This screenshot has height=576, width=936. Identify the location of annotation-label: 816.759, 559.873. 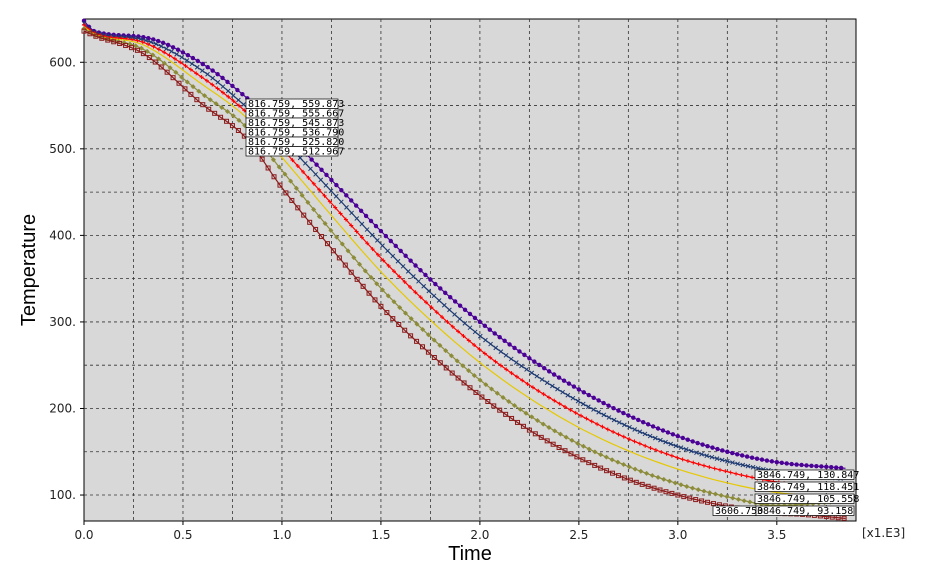
(296, 104).